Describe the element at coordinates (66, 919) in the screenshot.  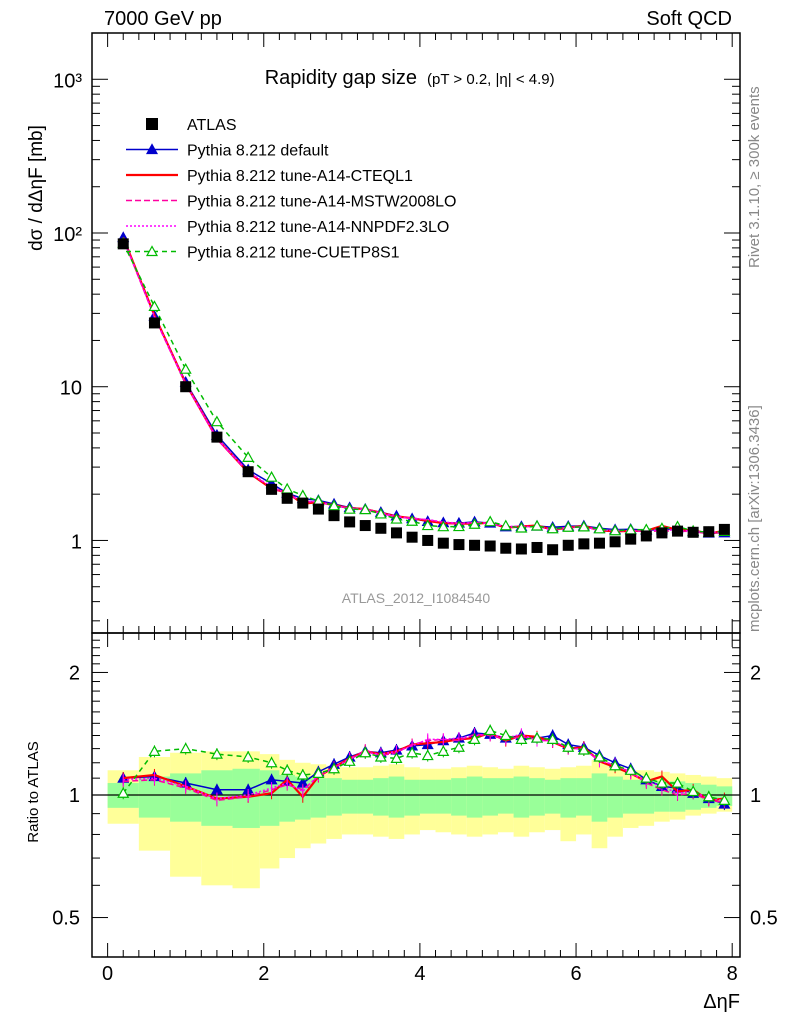
I see `ratio-y-tick-label-left: 0.5` at that location.